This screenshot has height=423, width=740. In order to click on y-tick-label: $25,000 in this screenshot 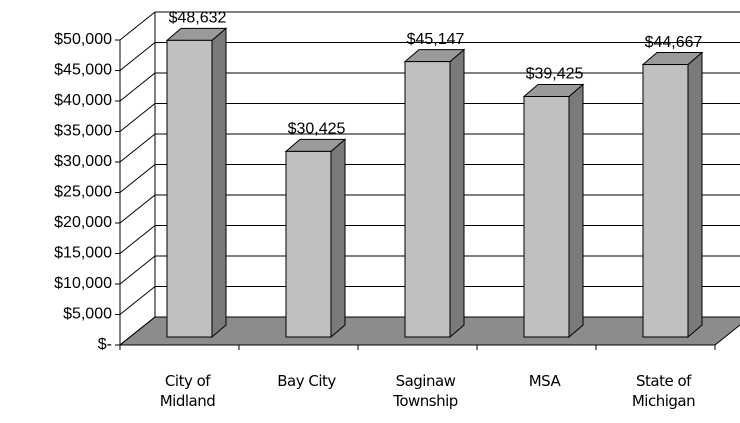, I will do `click(83, 192)`.